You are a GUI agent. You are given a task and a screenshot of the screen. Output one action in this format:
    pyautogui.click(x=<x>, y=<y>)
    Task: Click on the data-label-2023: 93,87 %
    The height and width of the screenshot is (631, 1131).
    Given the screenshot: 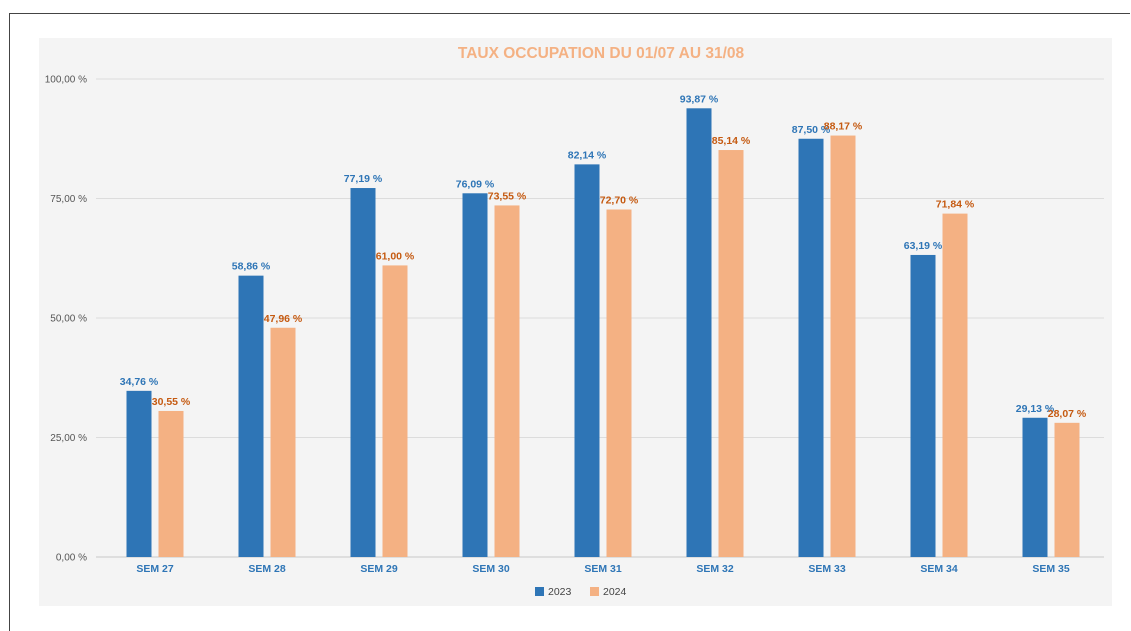 What is the action you would take?
    pyautogui.click(x=699, y=99)
    